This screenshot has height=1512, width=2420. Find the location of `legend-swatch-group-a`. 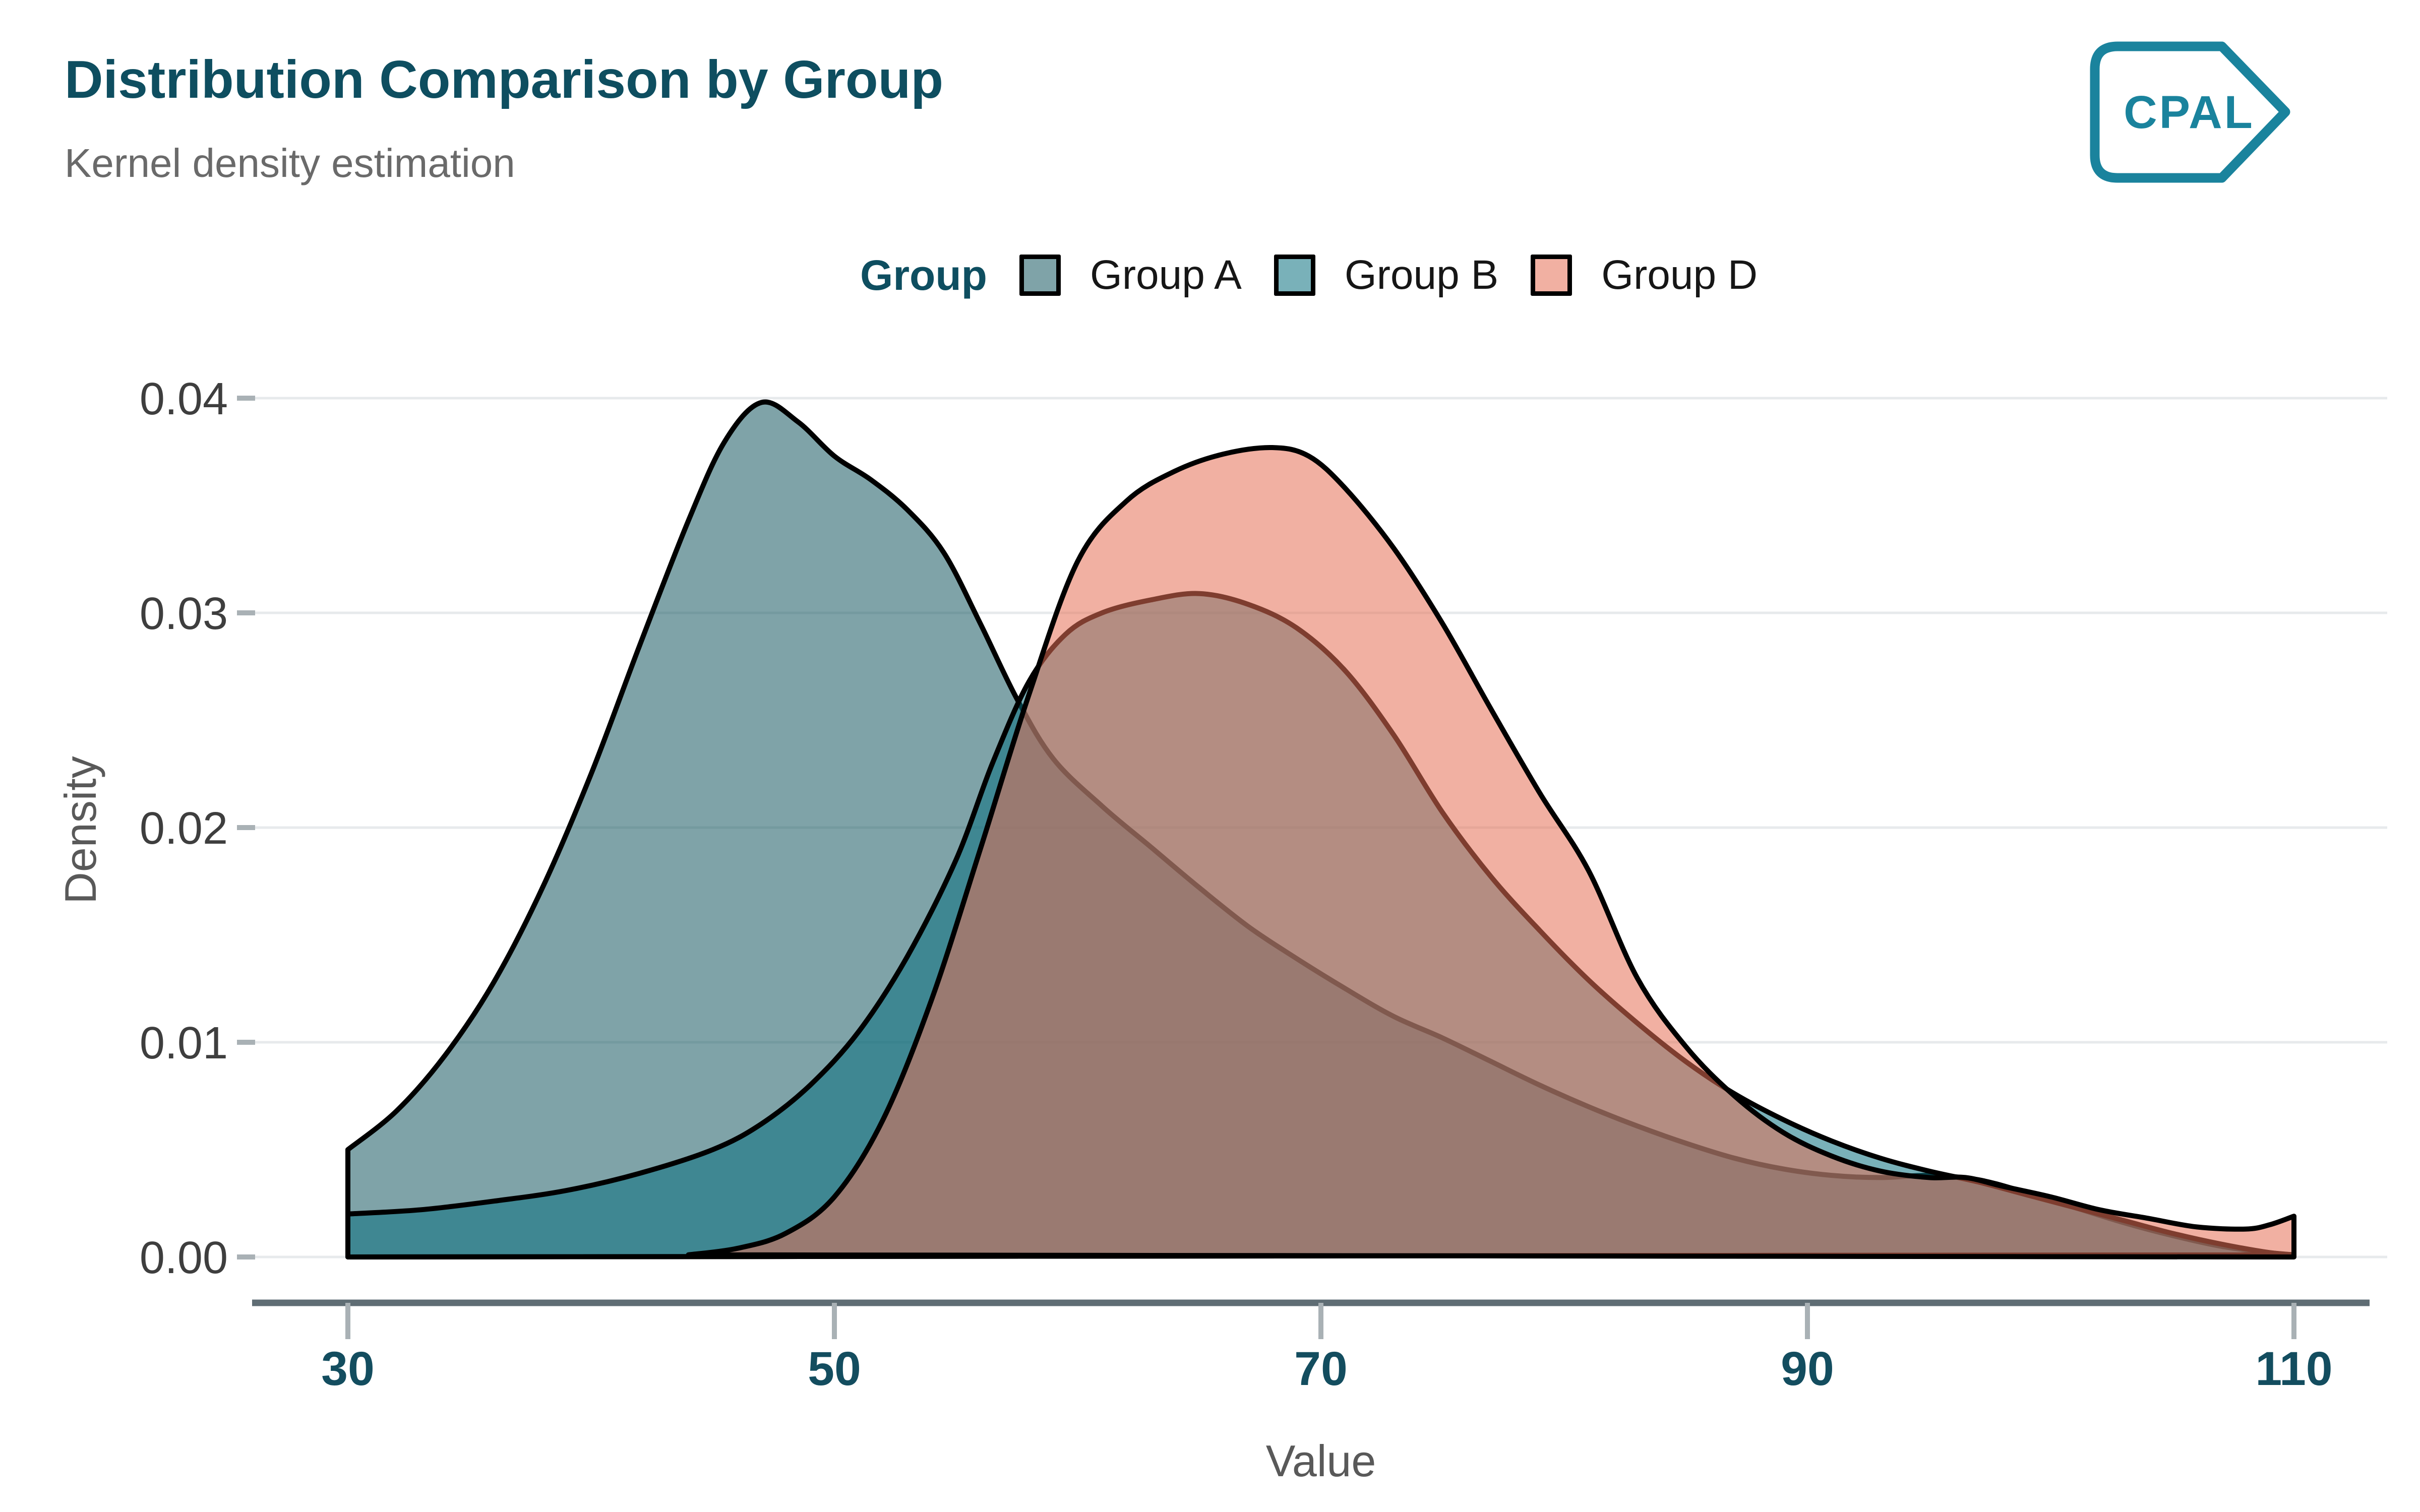

legend-swatch-group-a is located at coordinates (1040, 275).